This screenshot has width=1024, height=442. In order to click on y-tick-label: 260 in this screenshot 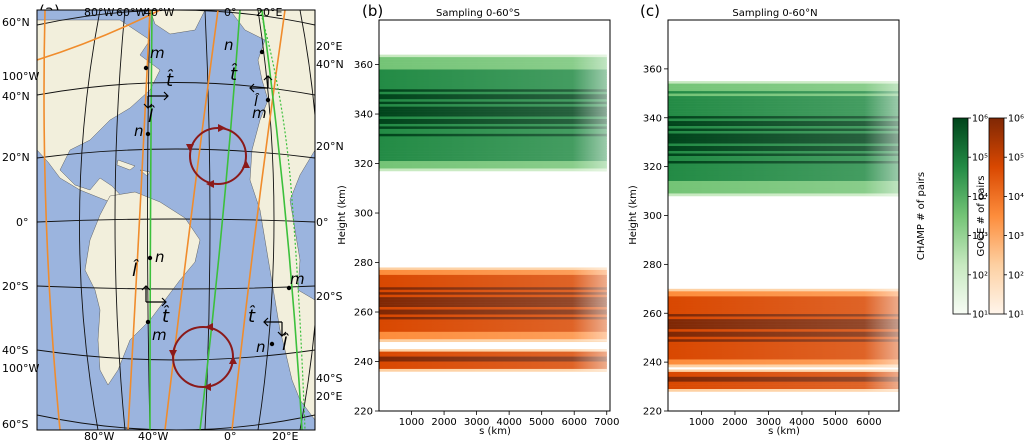, I will do `click(652, 314)`.